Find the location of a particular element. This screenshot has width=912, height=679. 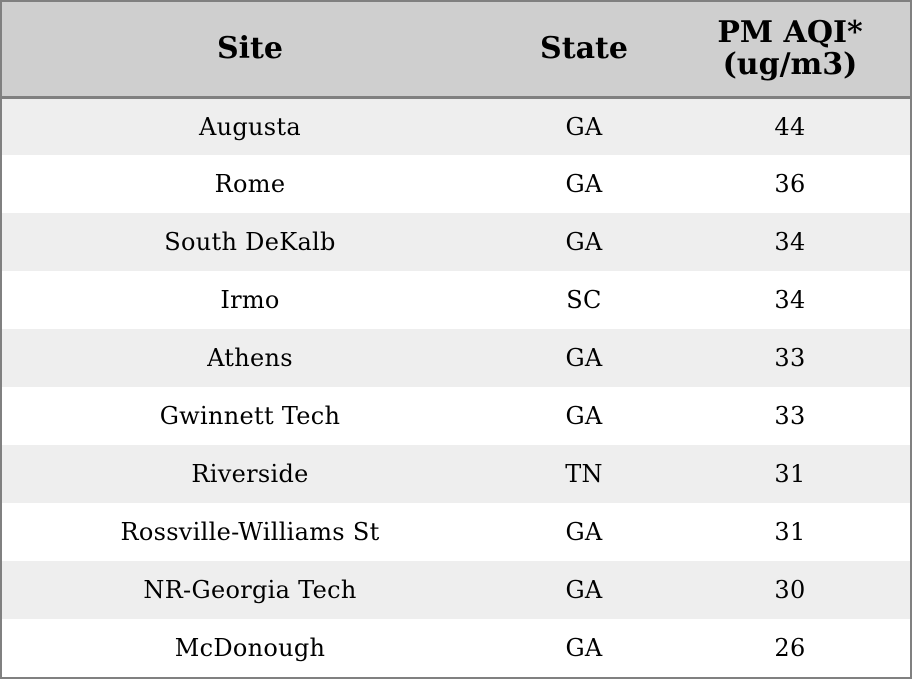

cell-site: South DeKalb is located at coordinates (250, 242).